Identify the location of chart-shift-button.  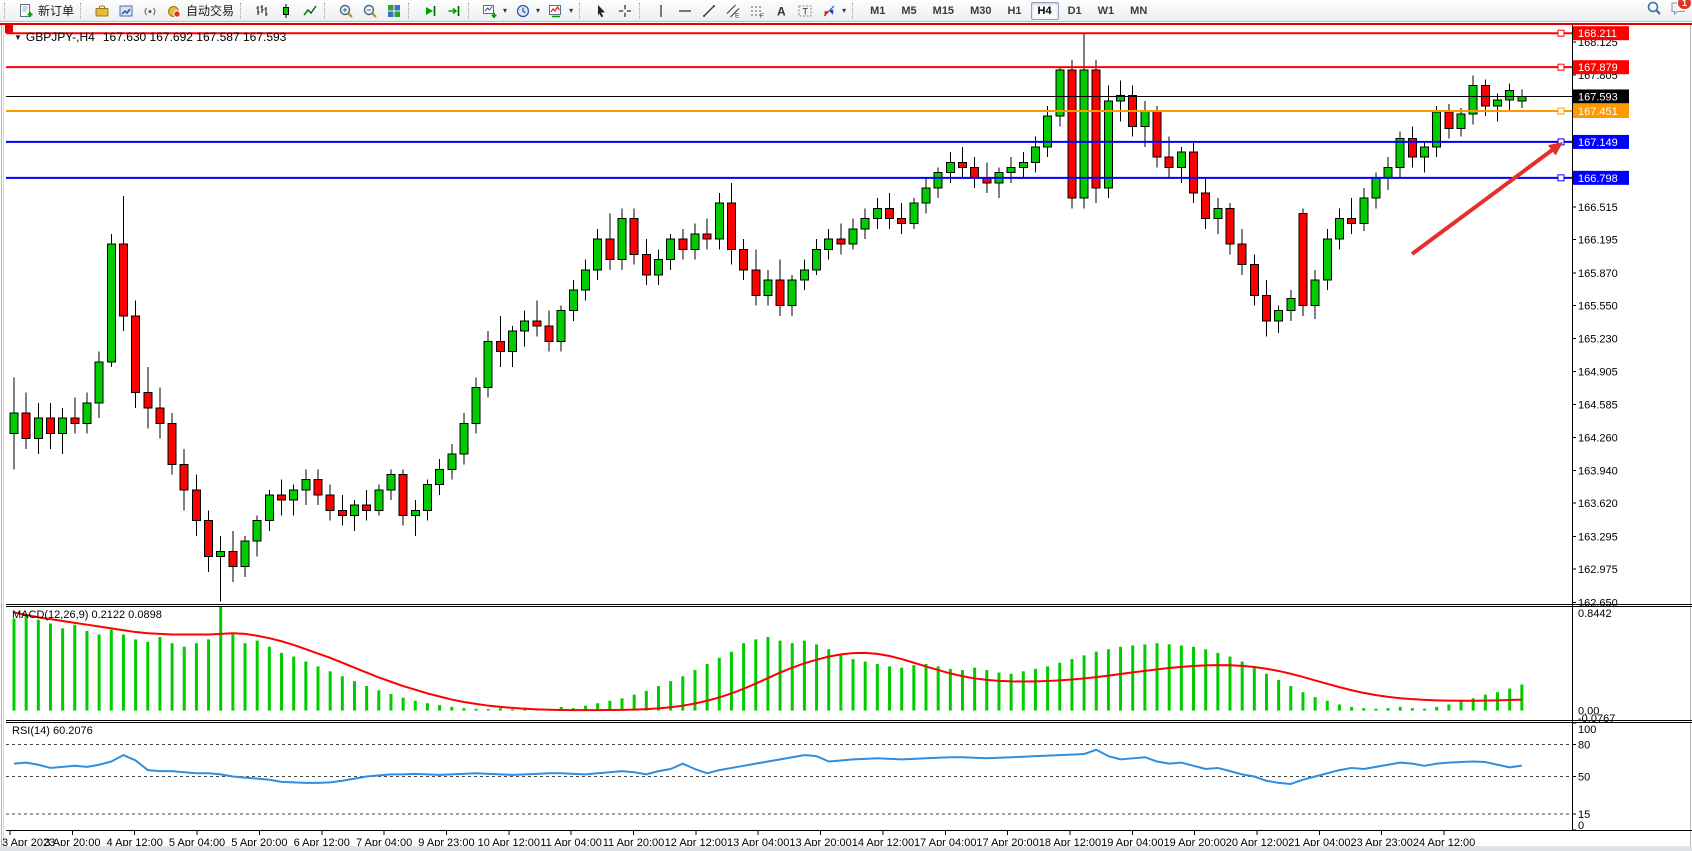
(454, 10).